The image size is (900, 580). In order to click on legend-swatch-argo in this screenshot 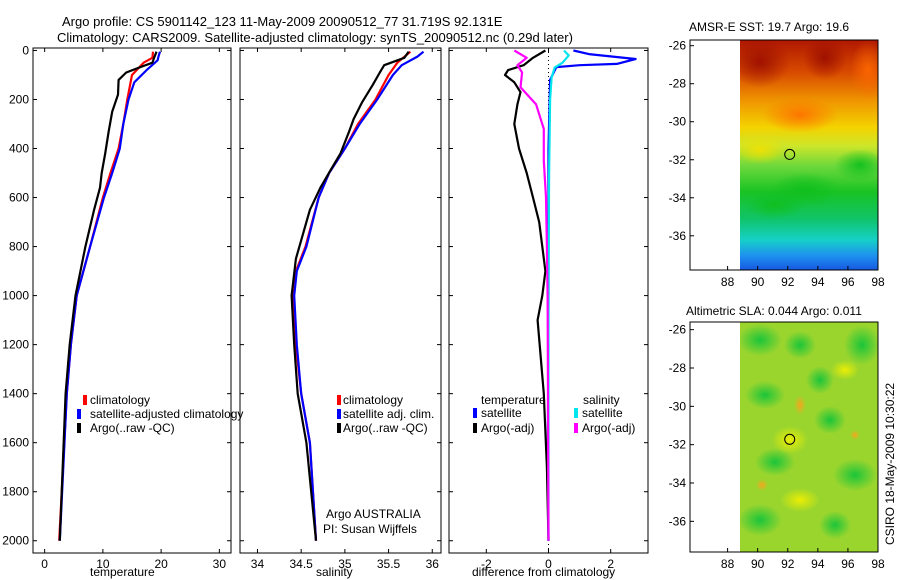, I will do `click(79, 428)`.